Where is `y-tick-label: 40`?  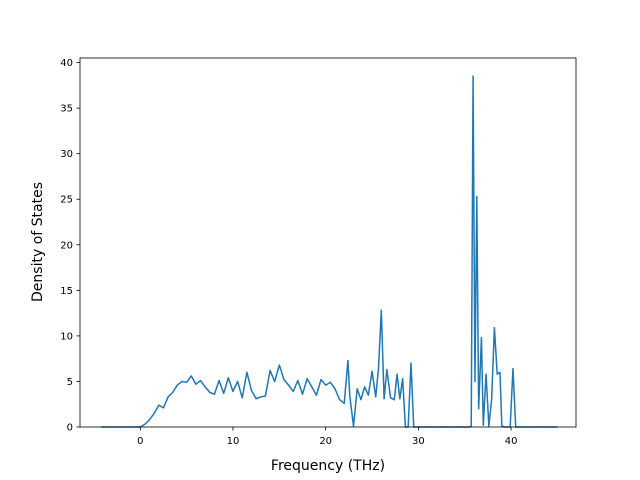
y-tick-label: 40 is located at coordinates (66, 63).